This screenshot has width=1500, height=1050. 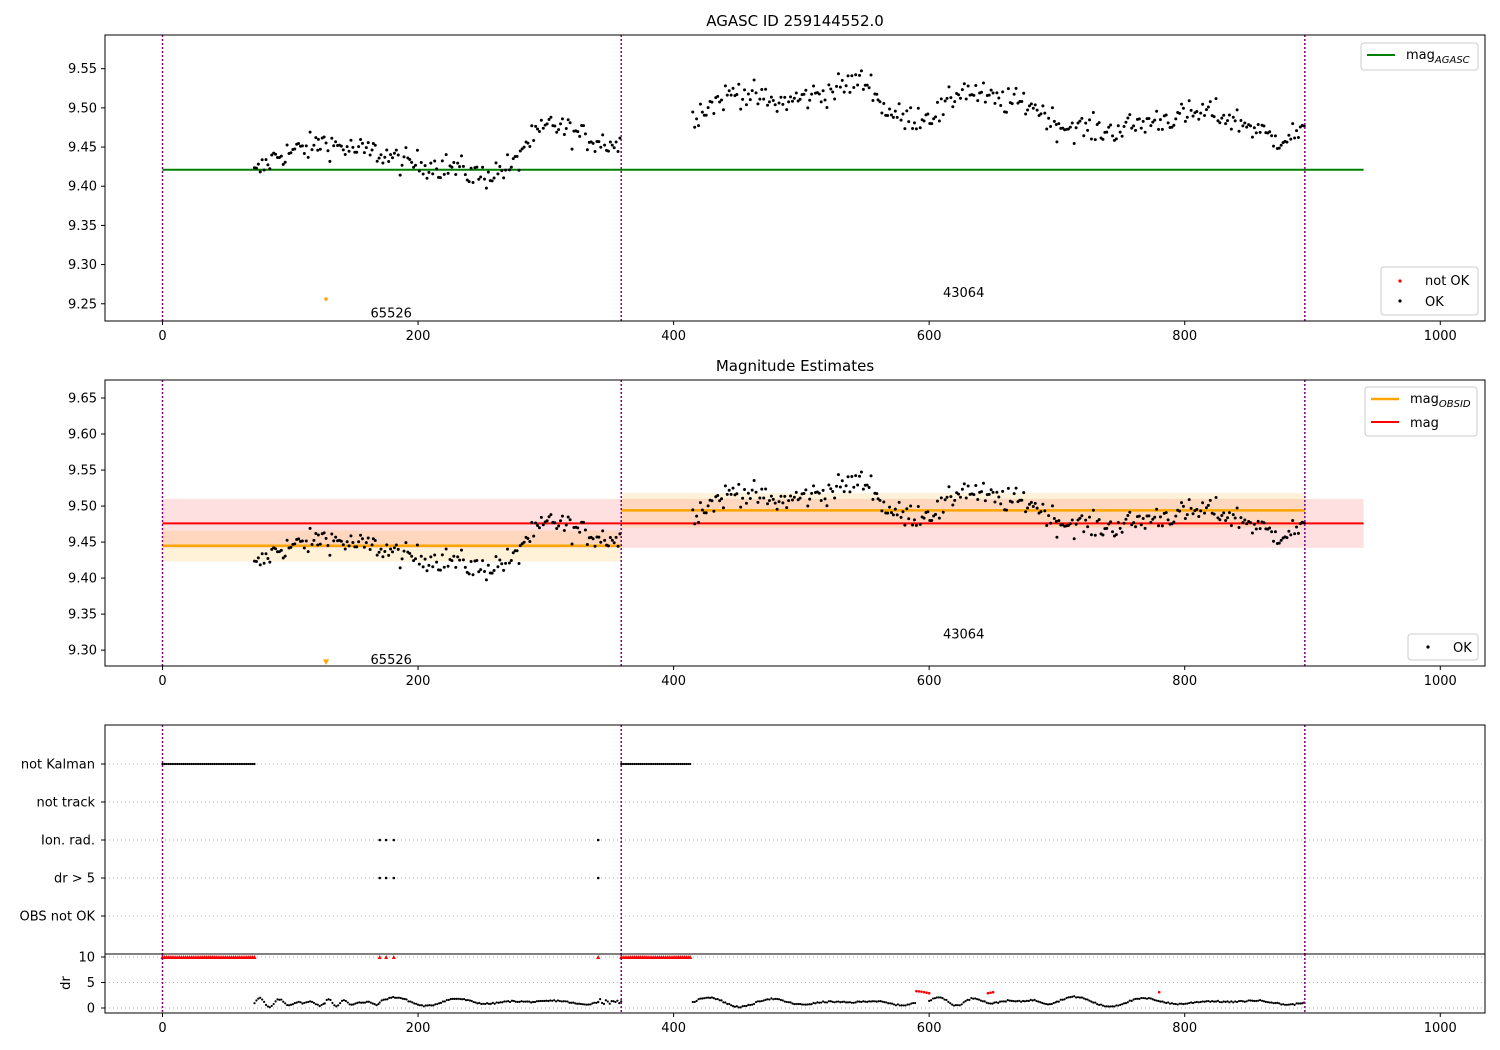 What do you see at coordinates (1429, 291) in the screenshot?
I see `legend-lower: not OK OK` at bounding box center [1429, 291].